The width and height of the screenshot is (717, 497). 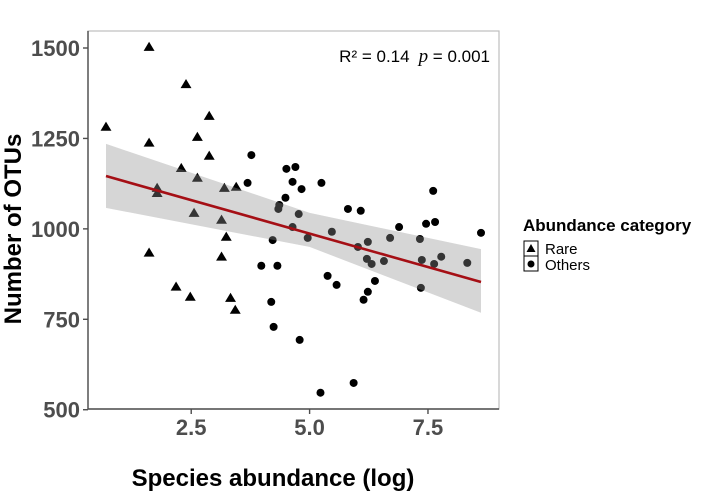 What do you see at coordinates (55, 138) in the screenshot?
I see `y-tick-label: 1250` at bounding box center [55, 138].